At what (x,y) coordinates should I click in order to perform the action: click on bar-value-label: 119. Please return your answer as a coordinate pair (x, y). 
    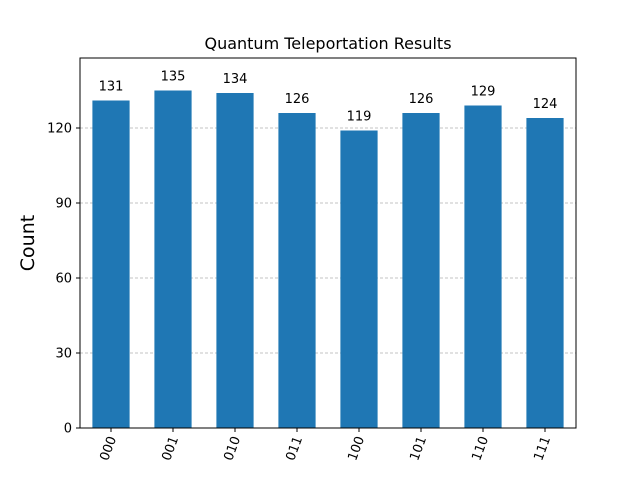
    Looking at the image, I should click on (359, 117).